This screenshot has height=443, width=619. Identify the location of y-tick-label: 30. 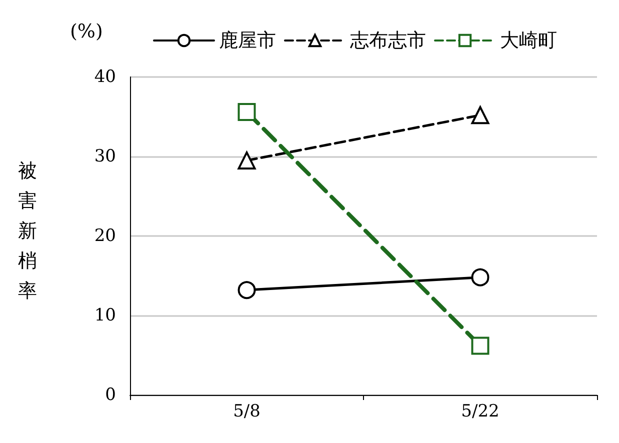
(105, 156).